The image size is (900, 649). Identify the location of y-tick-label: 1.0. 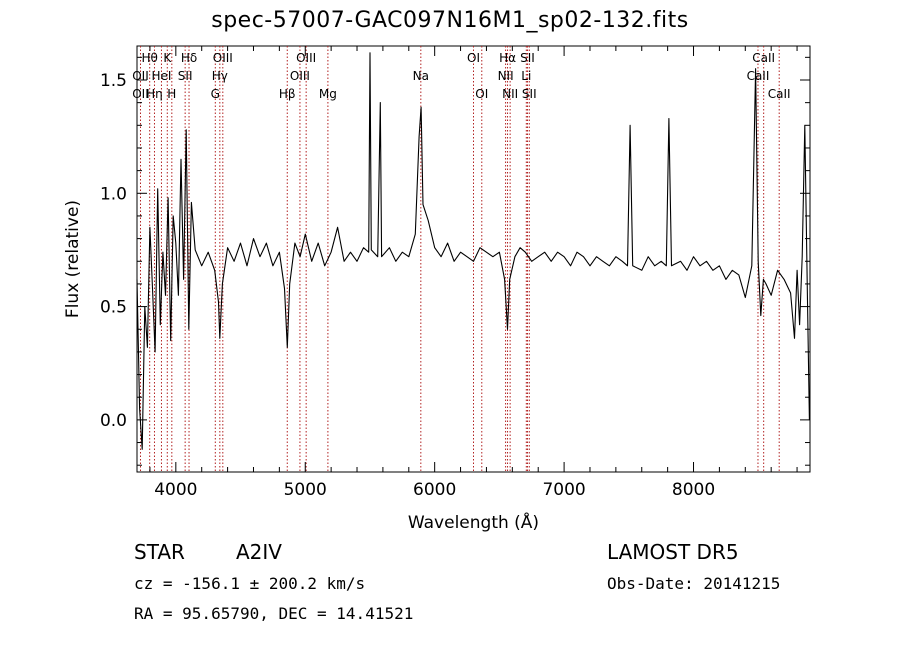
(113, 194).